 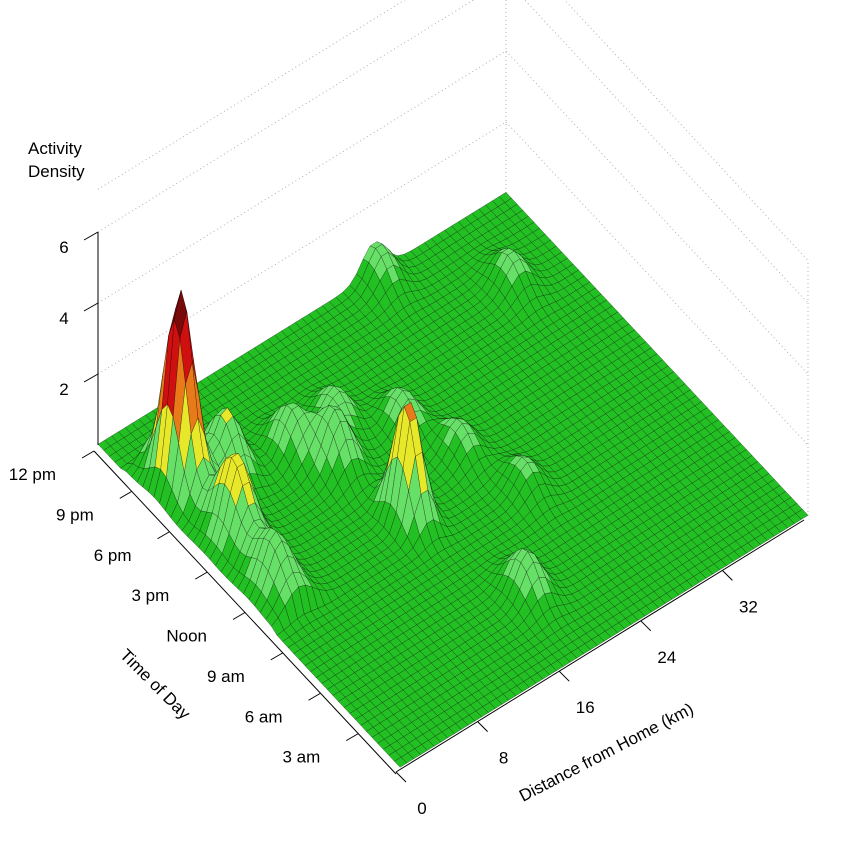 What do you see at coordinates (686, 130) in the screenshot?
I see `grid-back-top-right` at bounding box center [686, 130].